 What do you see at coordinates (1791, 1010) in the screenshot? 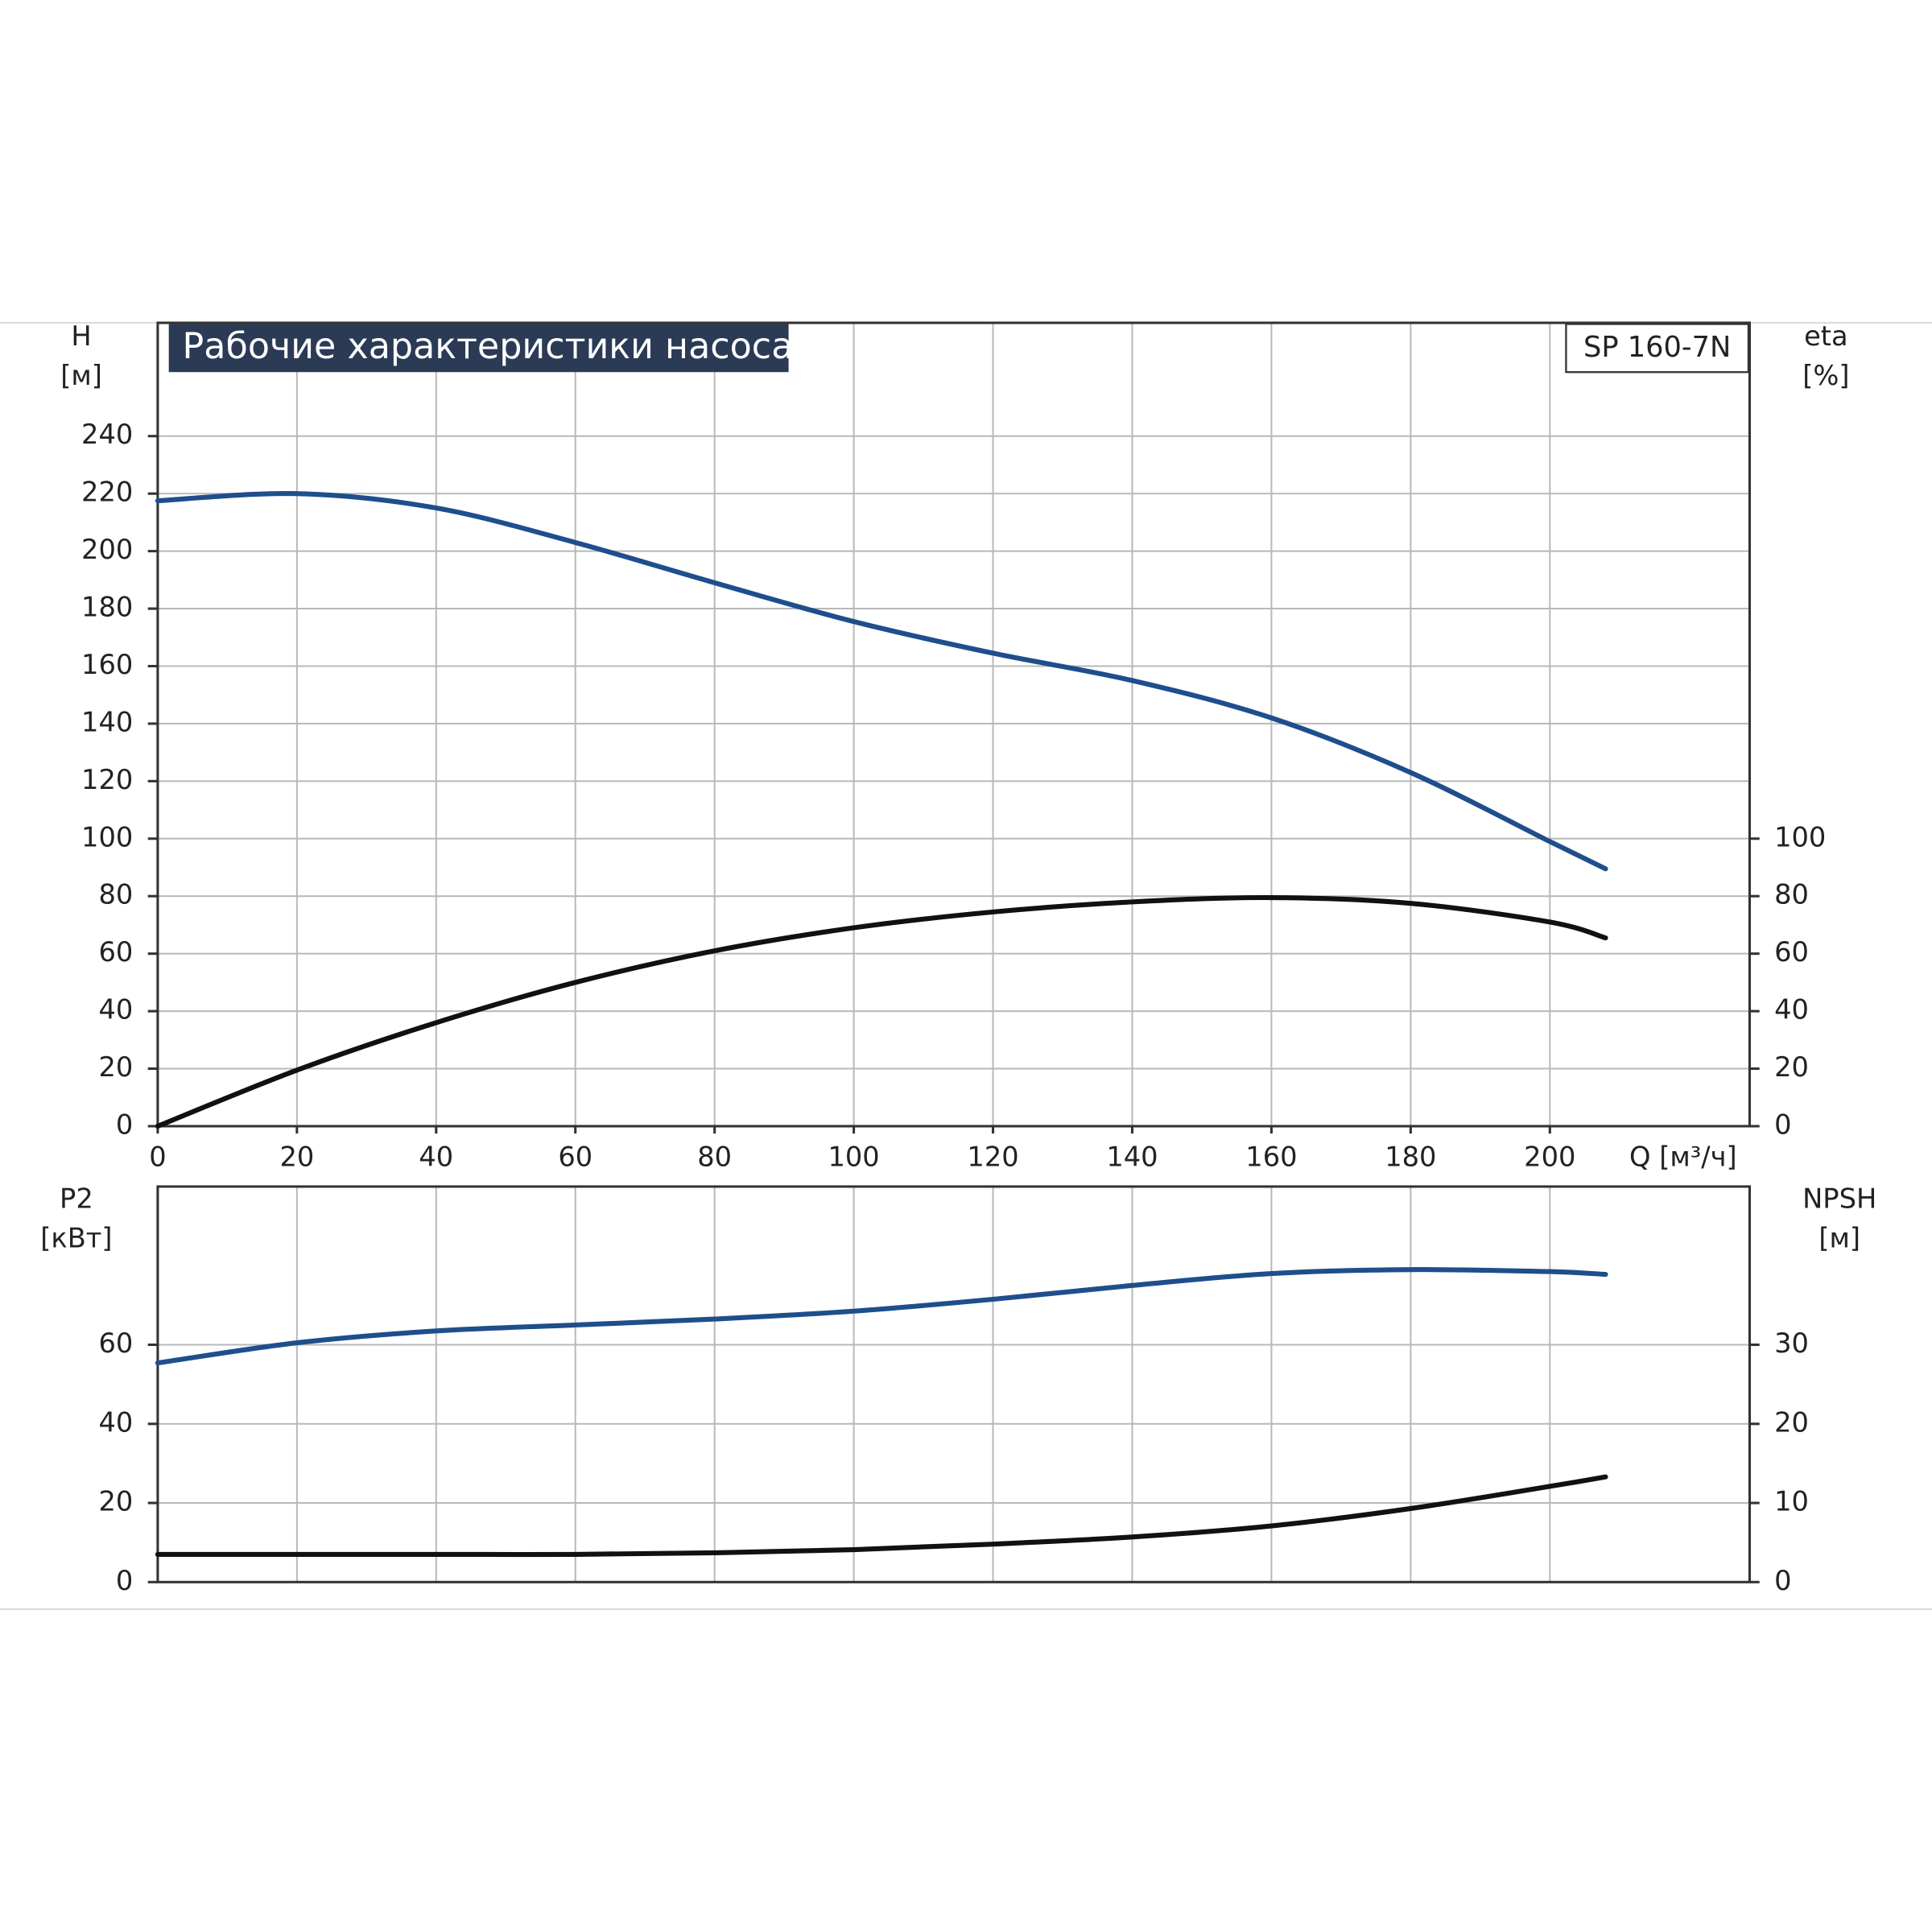
I see `y2-tick-label: 40` at bounding box center [1791, 1010].